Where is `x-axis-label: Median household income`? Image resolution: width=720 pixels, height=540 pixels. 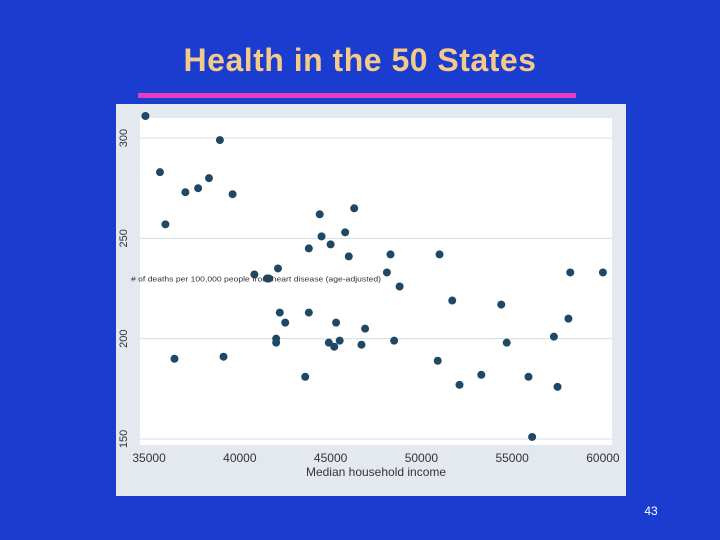
x-axis-label: Median household income is located at coordinates (376, 472).